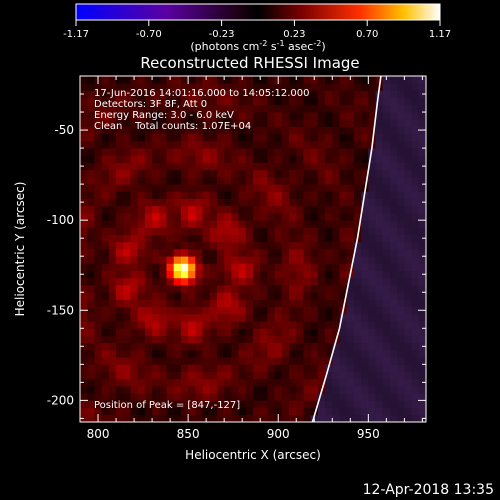  I want to click on y-tick-label: -150, so click(60, 310).